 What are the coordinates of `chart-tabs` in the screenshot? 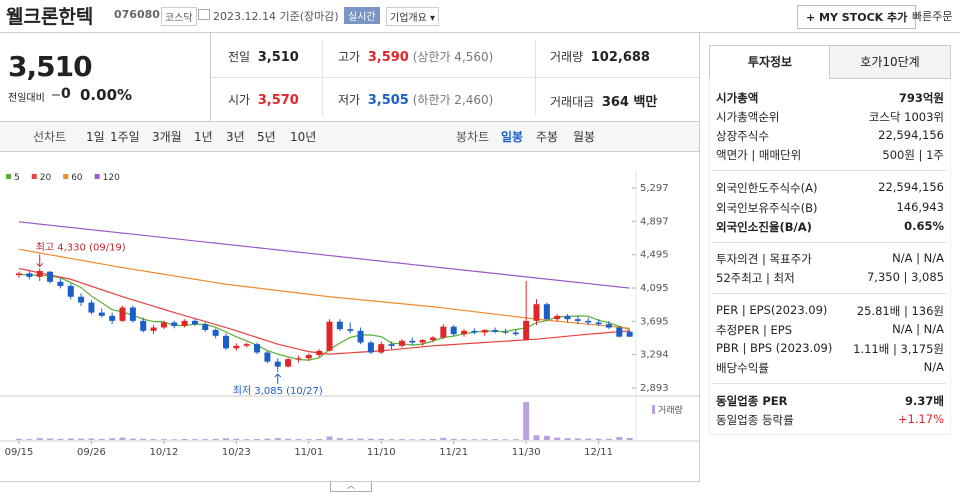 It's located at (349, 136).